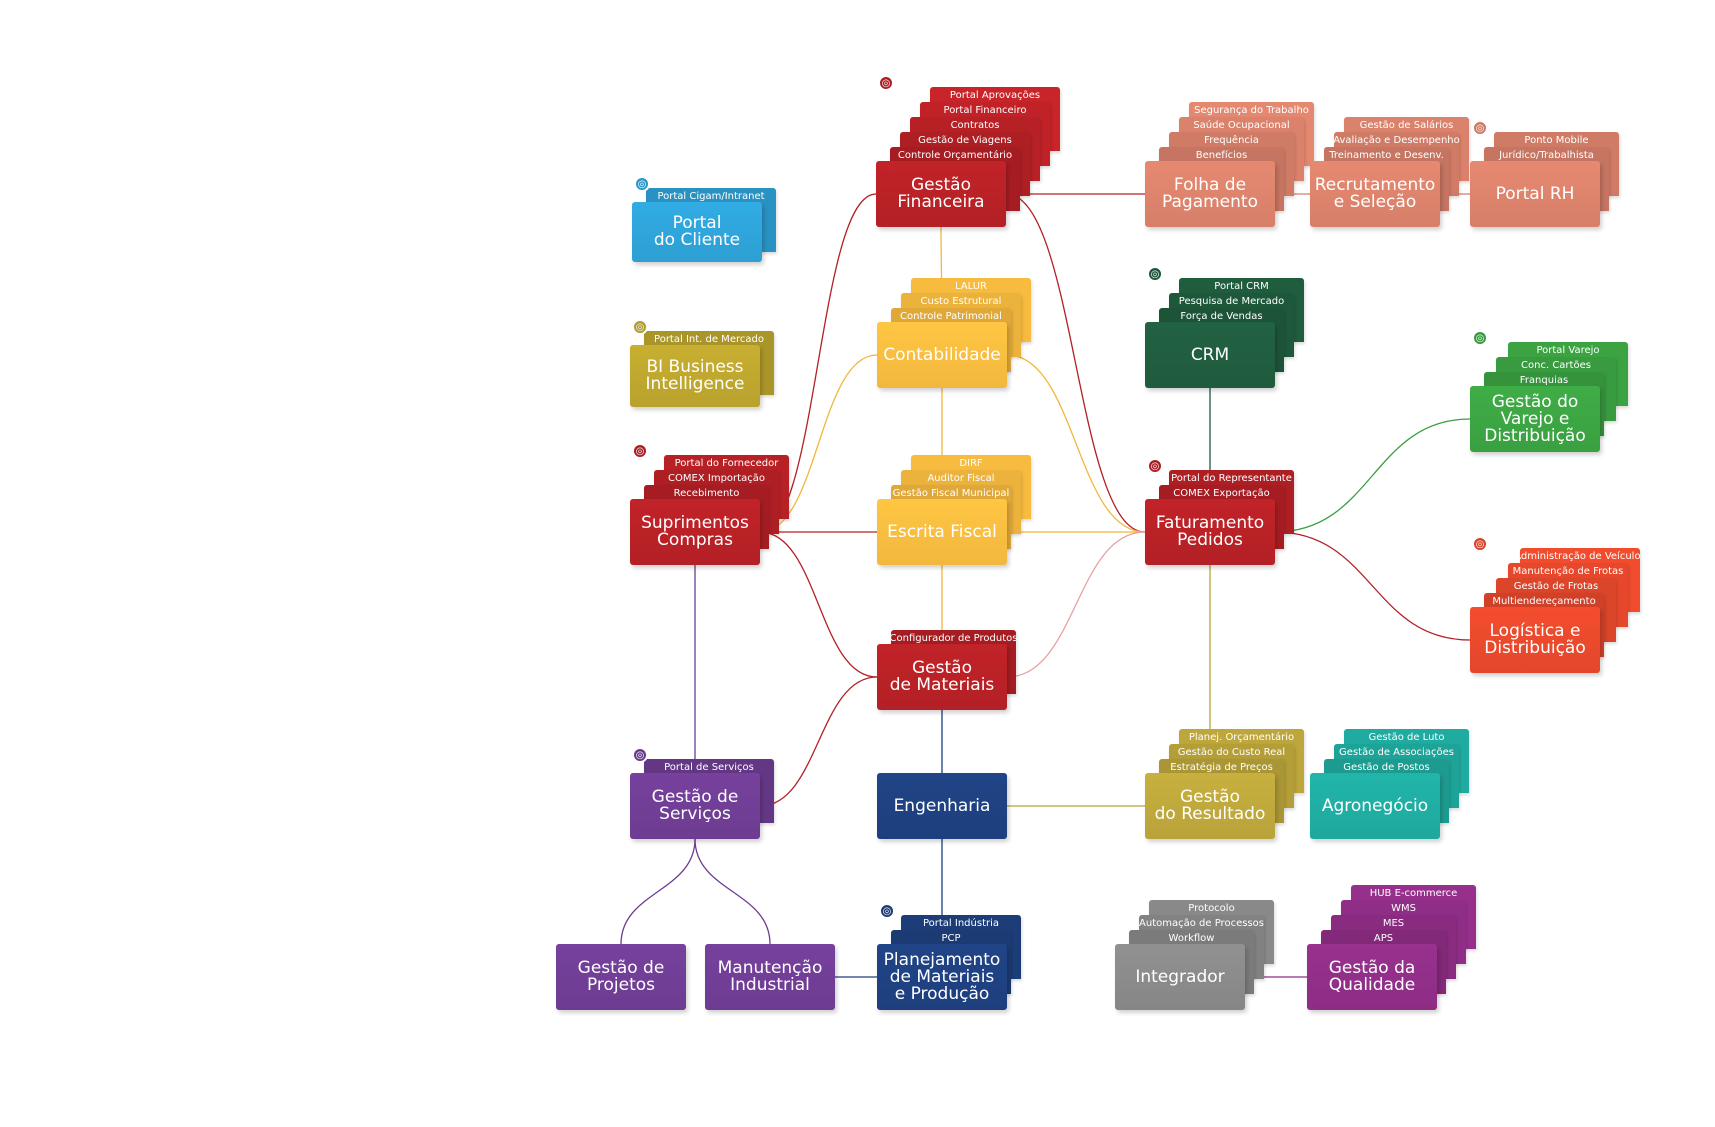 The width and height of the screenshot is (1715, 1127). I want to click on sub-module-label: Protocolo, so click(1211, 908).